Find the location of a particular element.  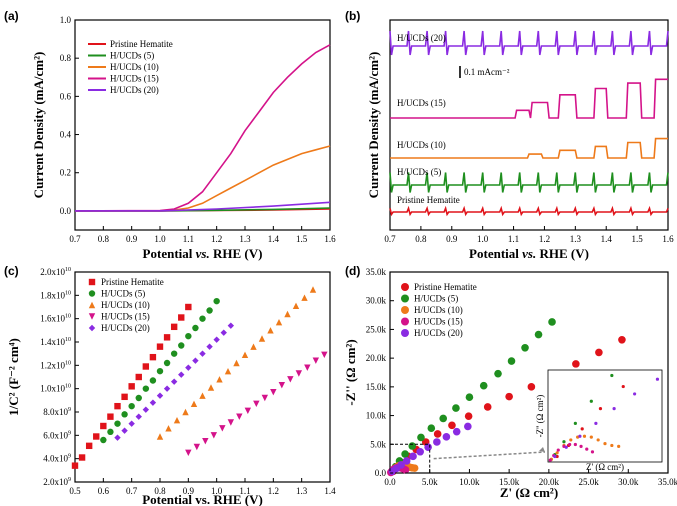

c-y-tick-label: 1.4x10¹⁰ is located at coordinates (55, 342).